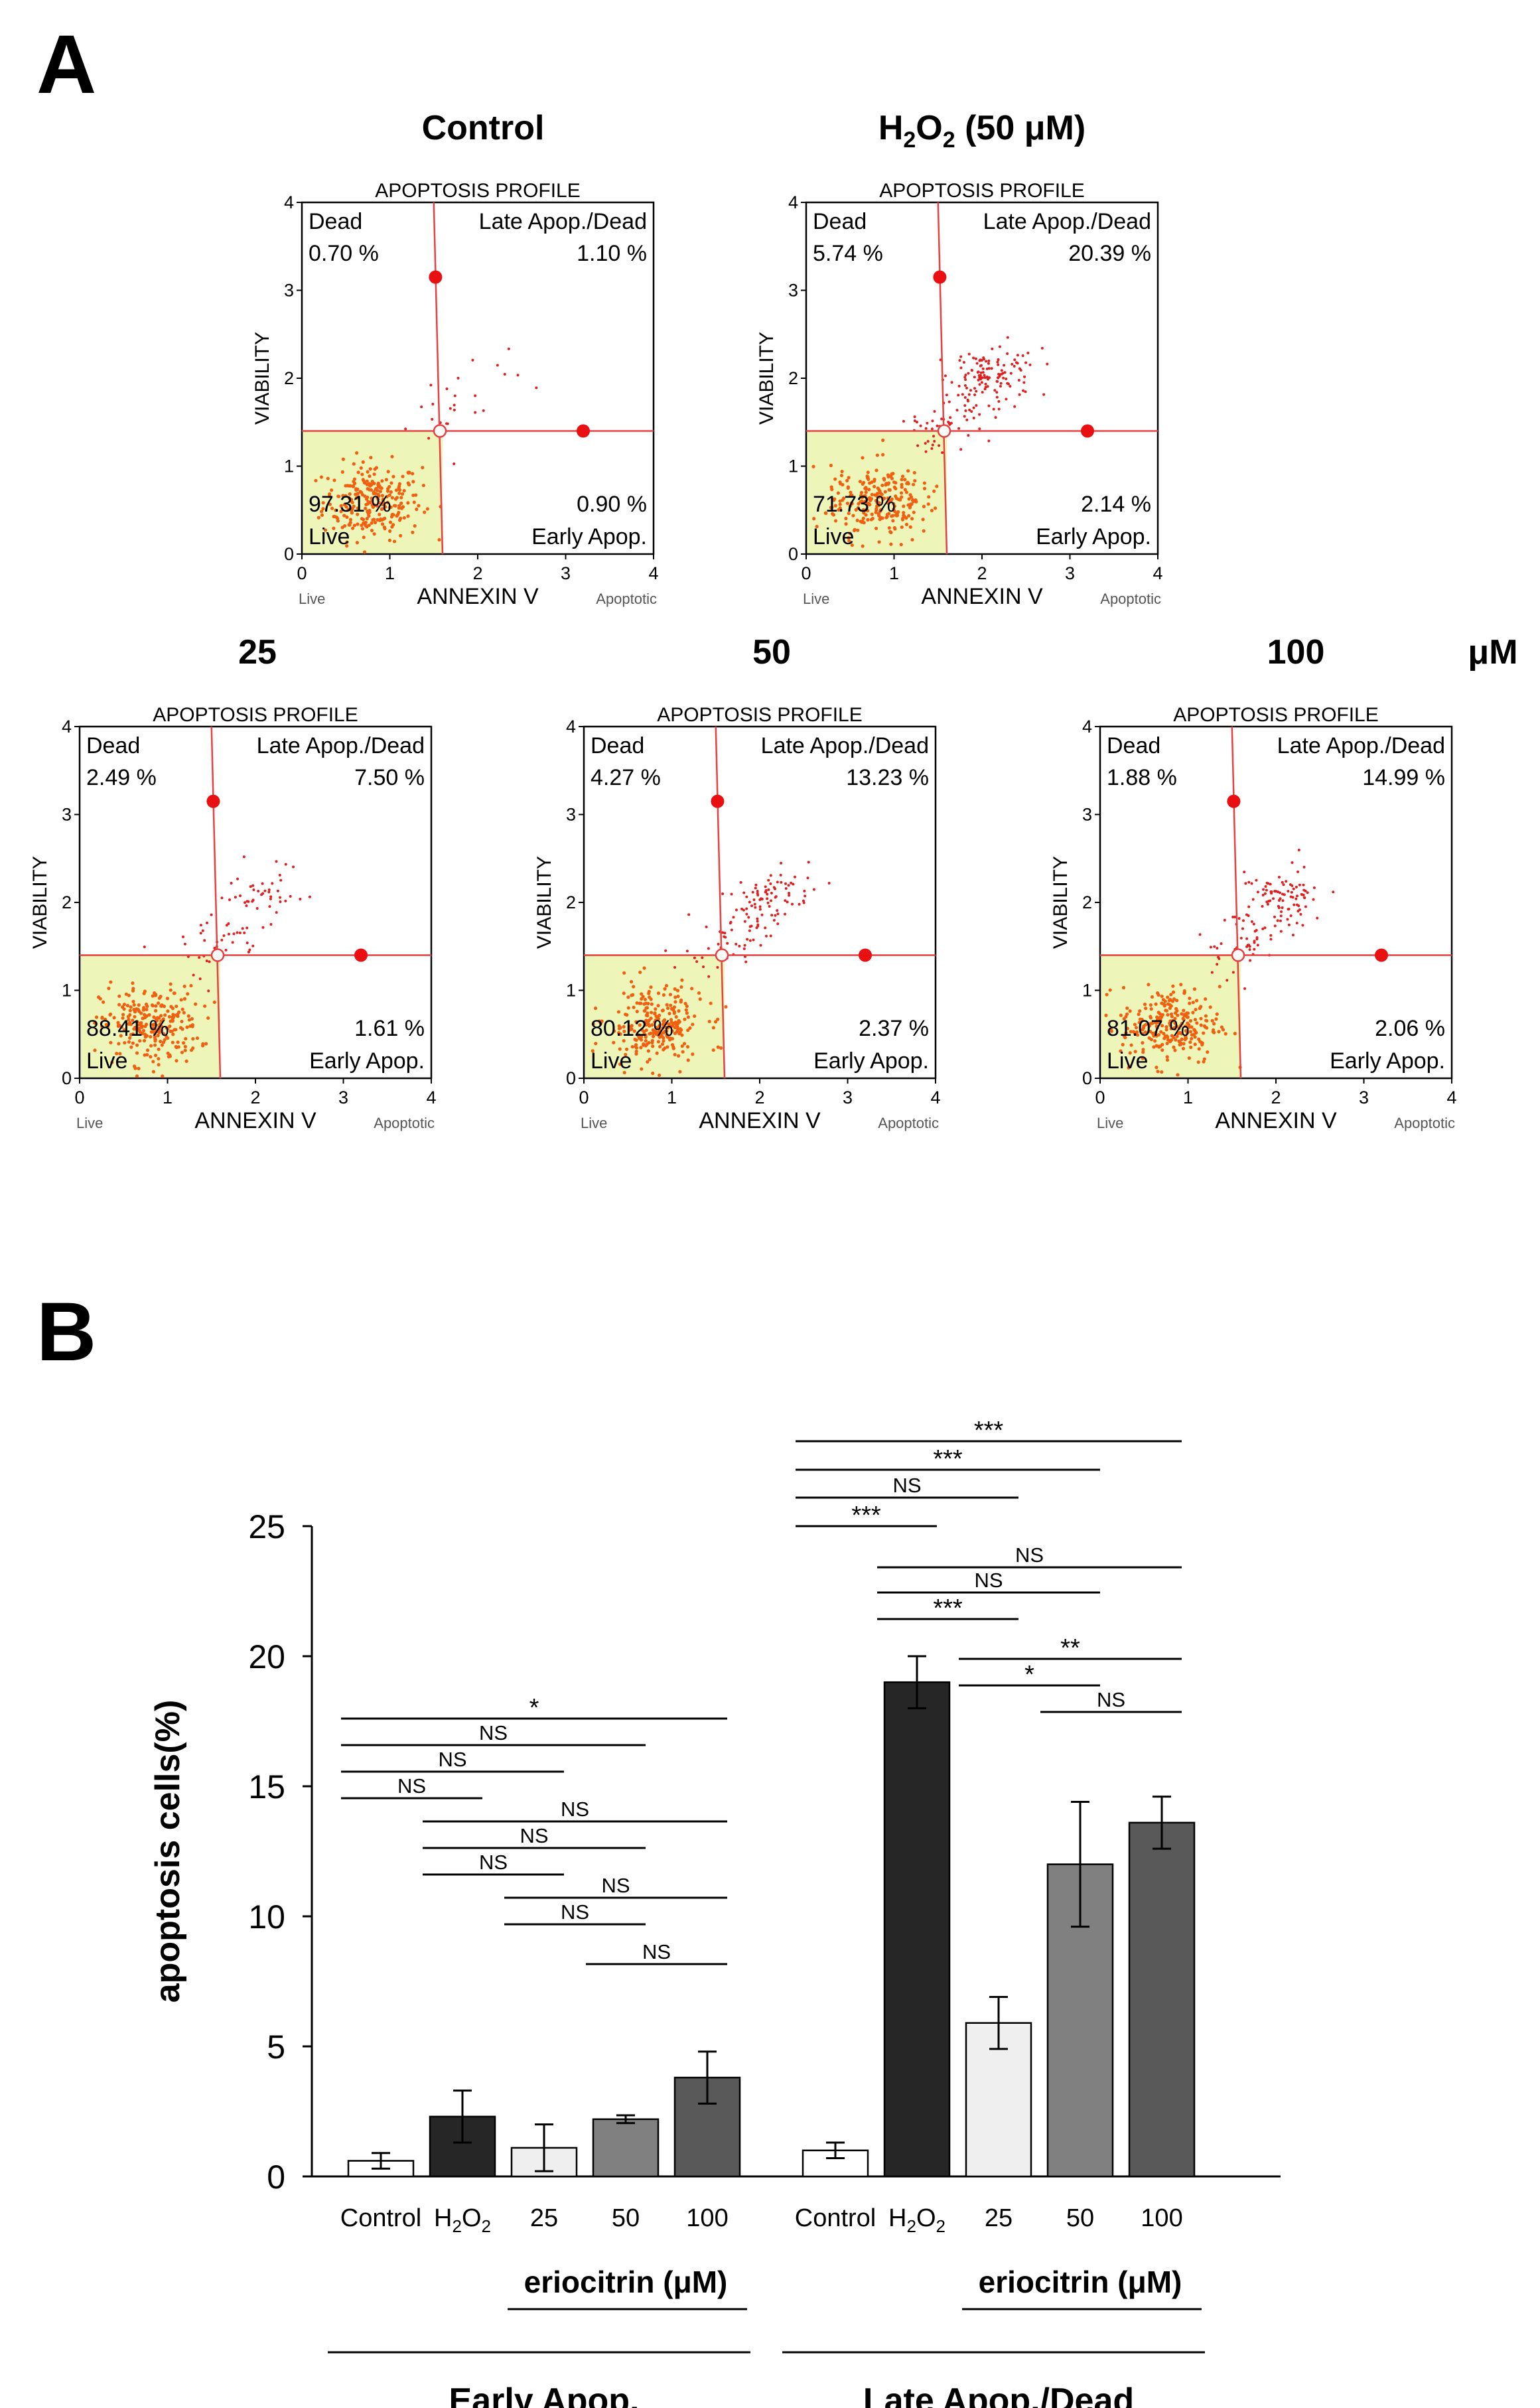  I want to click on category-label: 100, so click(1161, 2218).